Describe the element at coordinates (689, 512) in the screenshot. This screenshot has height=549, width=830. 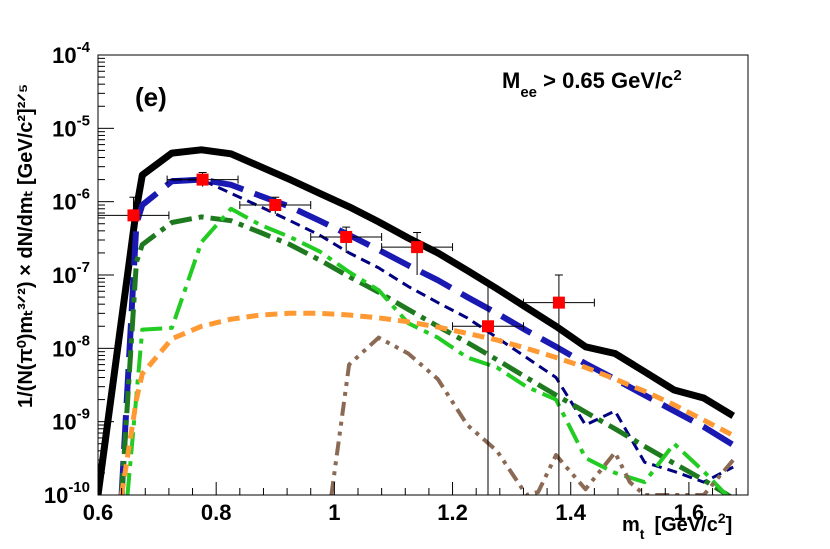
I see `x-tick-label: 1.6` at that location.